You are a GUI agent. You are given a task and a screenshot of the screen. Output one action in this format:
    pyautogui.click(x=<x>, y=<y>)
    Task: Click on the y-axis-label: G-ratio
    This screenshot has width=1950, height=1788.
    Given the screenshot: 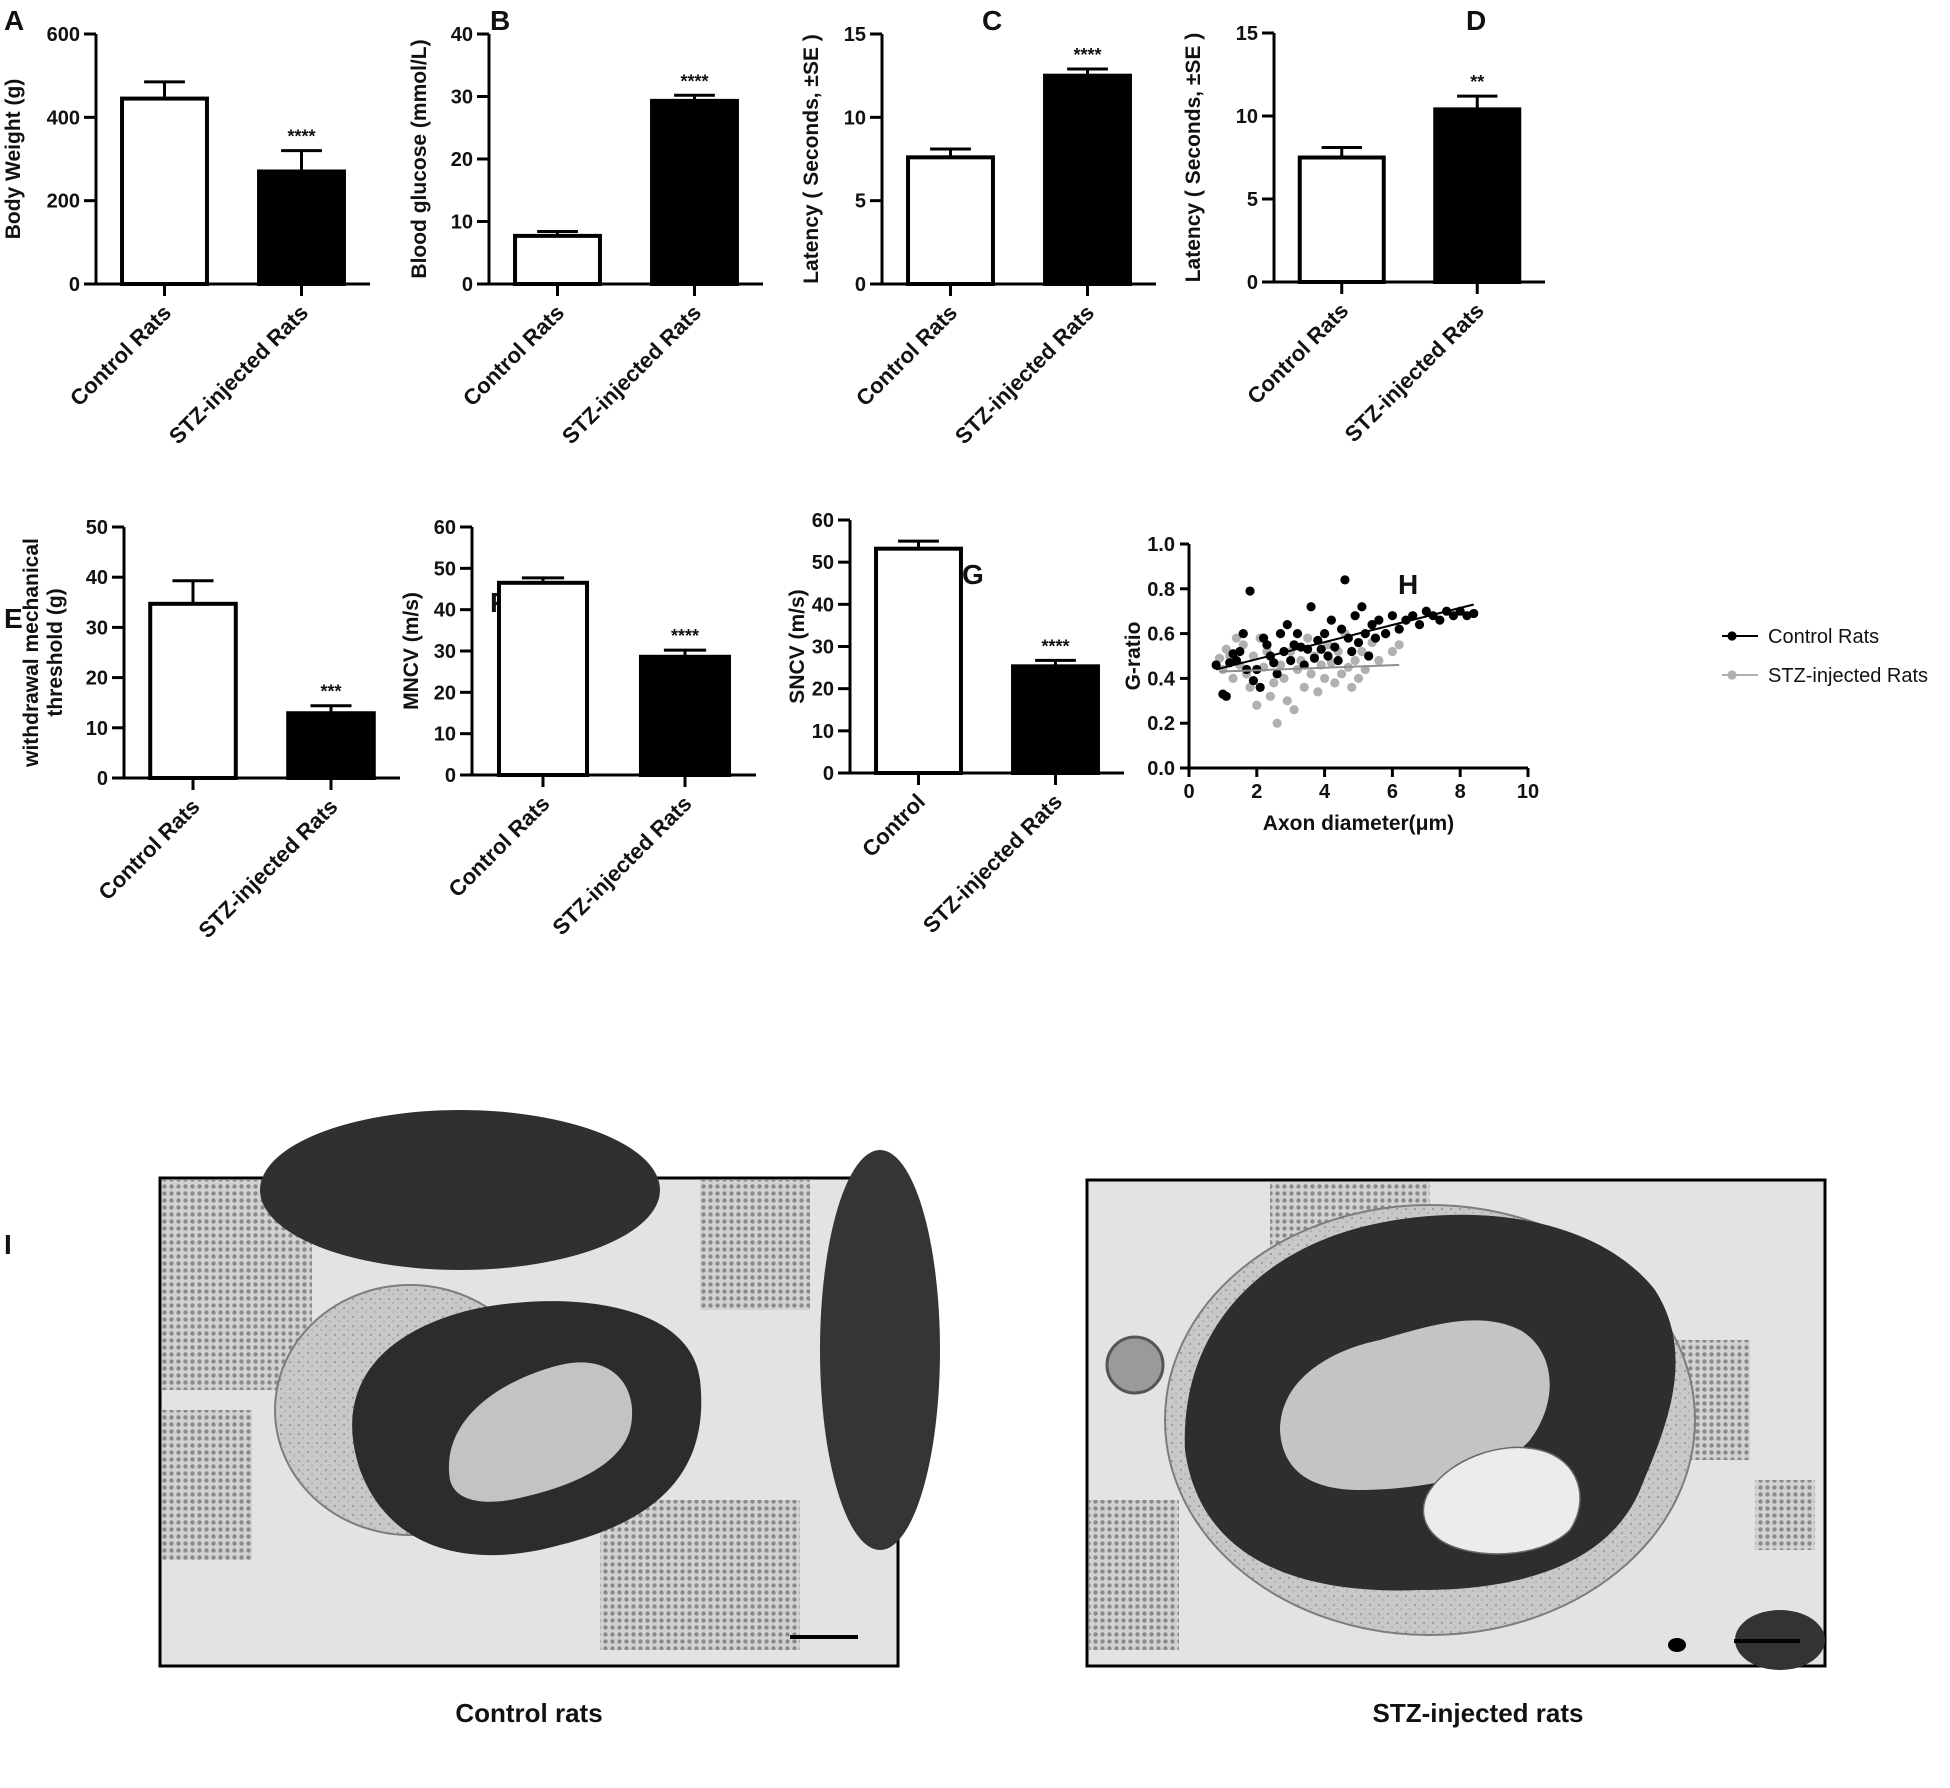 What is the action you would take?
    pyautogui.click(x=1133, y=656)
    